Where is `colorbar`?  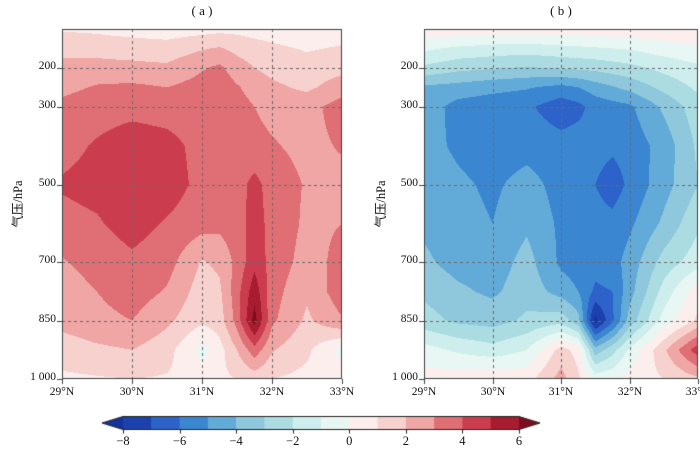
colorbar is located at coordinates (323, 423).